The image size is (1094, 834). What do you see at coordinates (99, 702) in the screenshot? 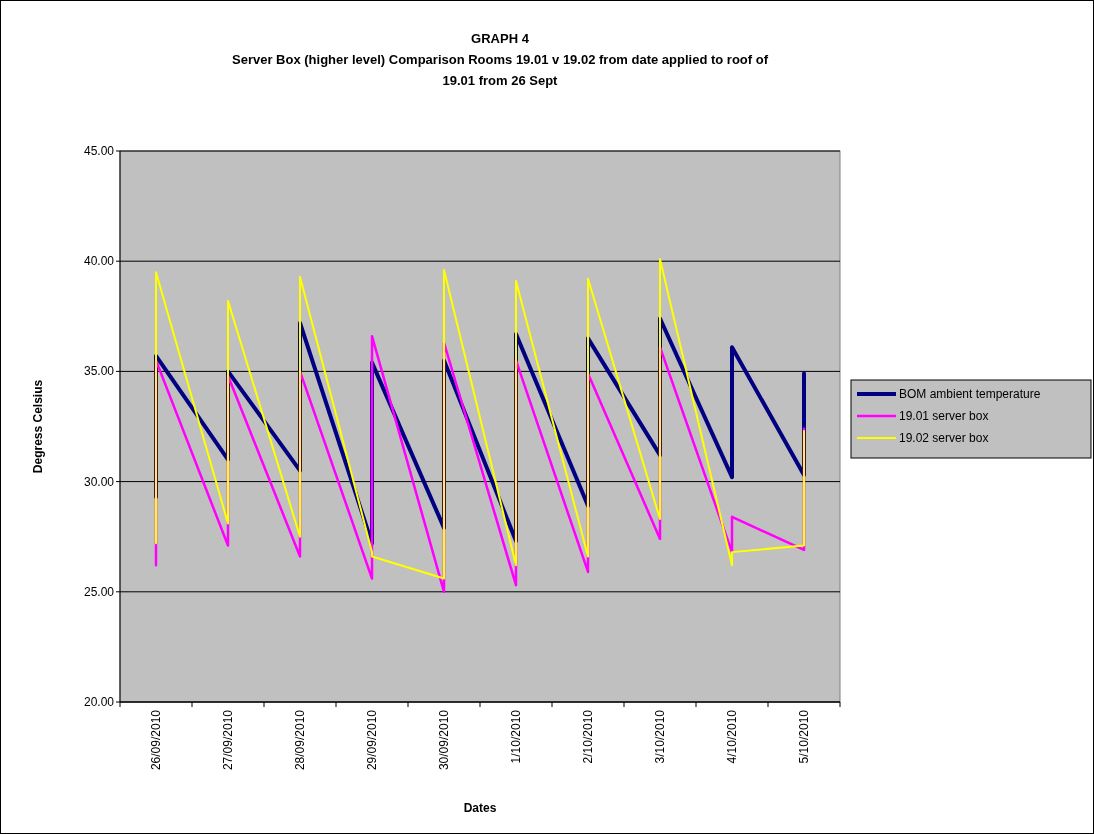
I see `y-tick-label: 20.00` at bounding box center [99, 702].